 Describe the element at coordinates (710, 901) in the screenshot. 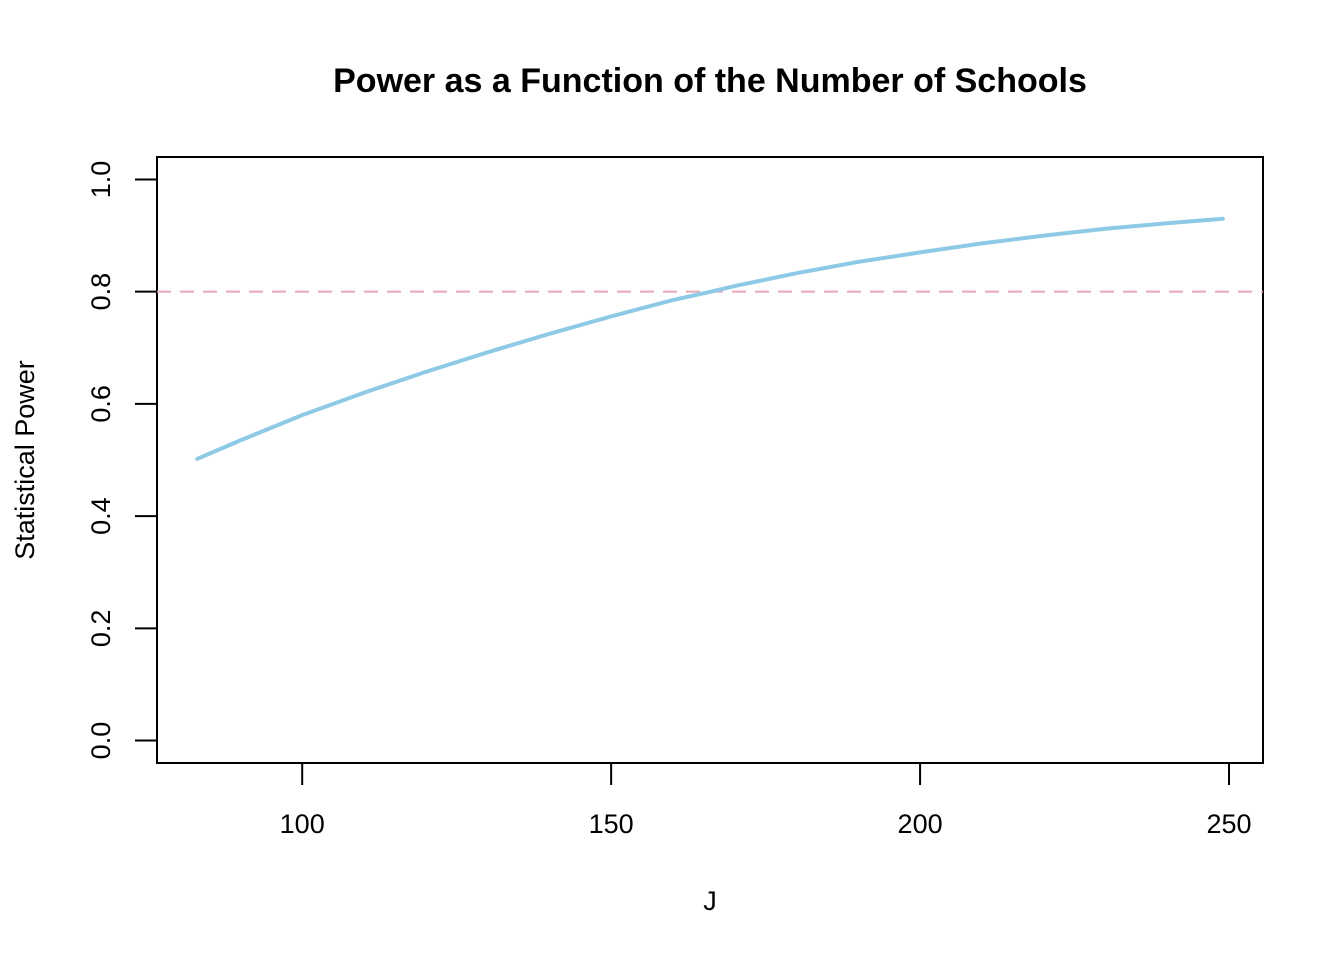

I see `x-axis-label: J` at that location.